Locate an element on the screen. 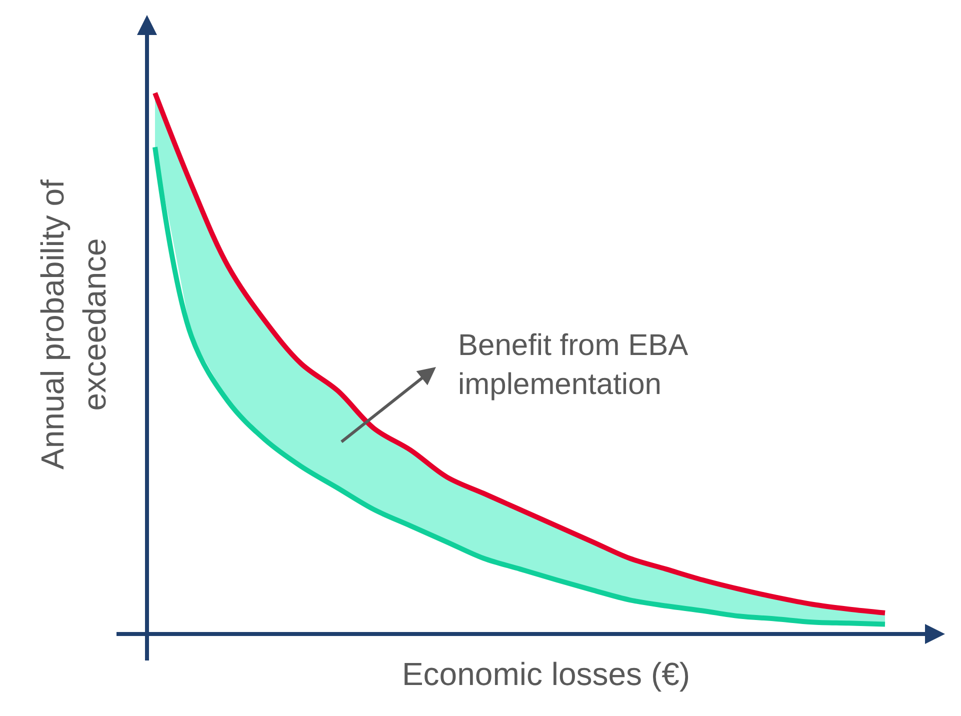  annotation: Benefit from EBA implementation is located at coordinates (573, 365).